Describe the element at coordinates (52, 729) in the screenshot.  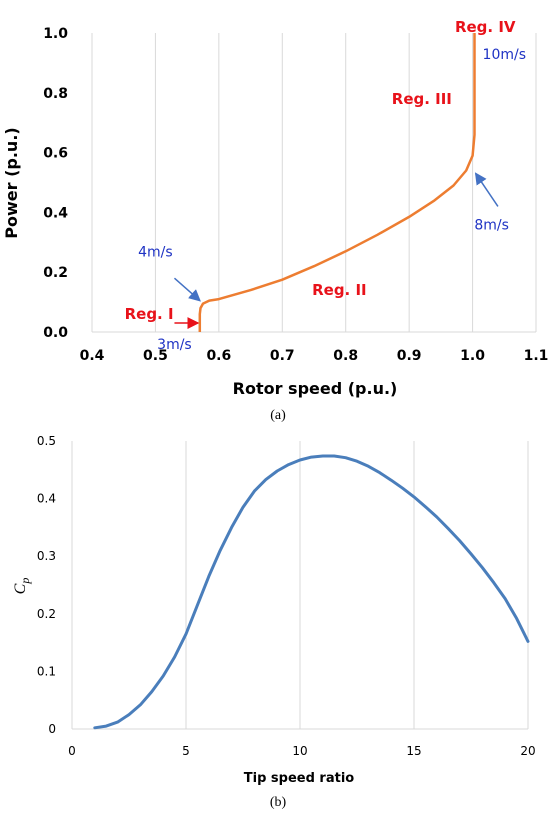
I see `chart-b-y-tick-label: 0` at that location.